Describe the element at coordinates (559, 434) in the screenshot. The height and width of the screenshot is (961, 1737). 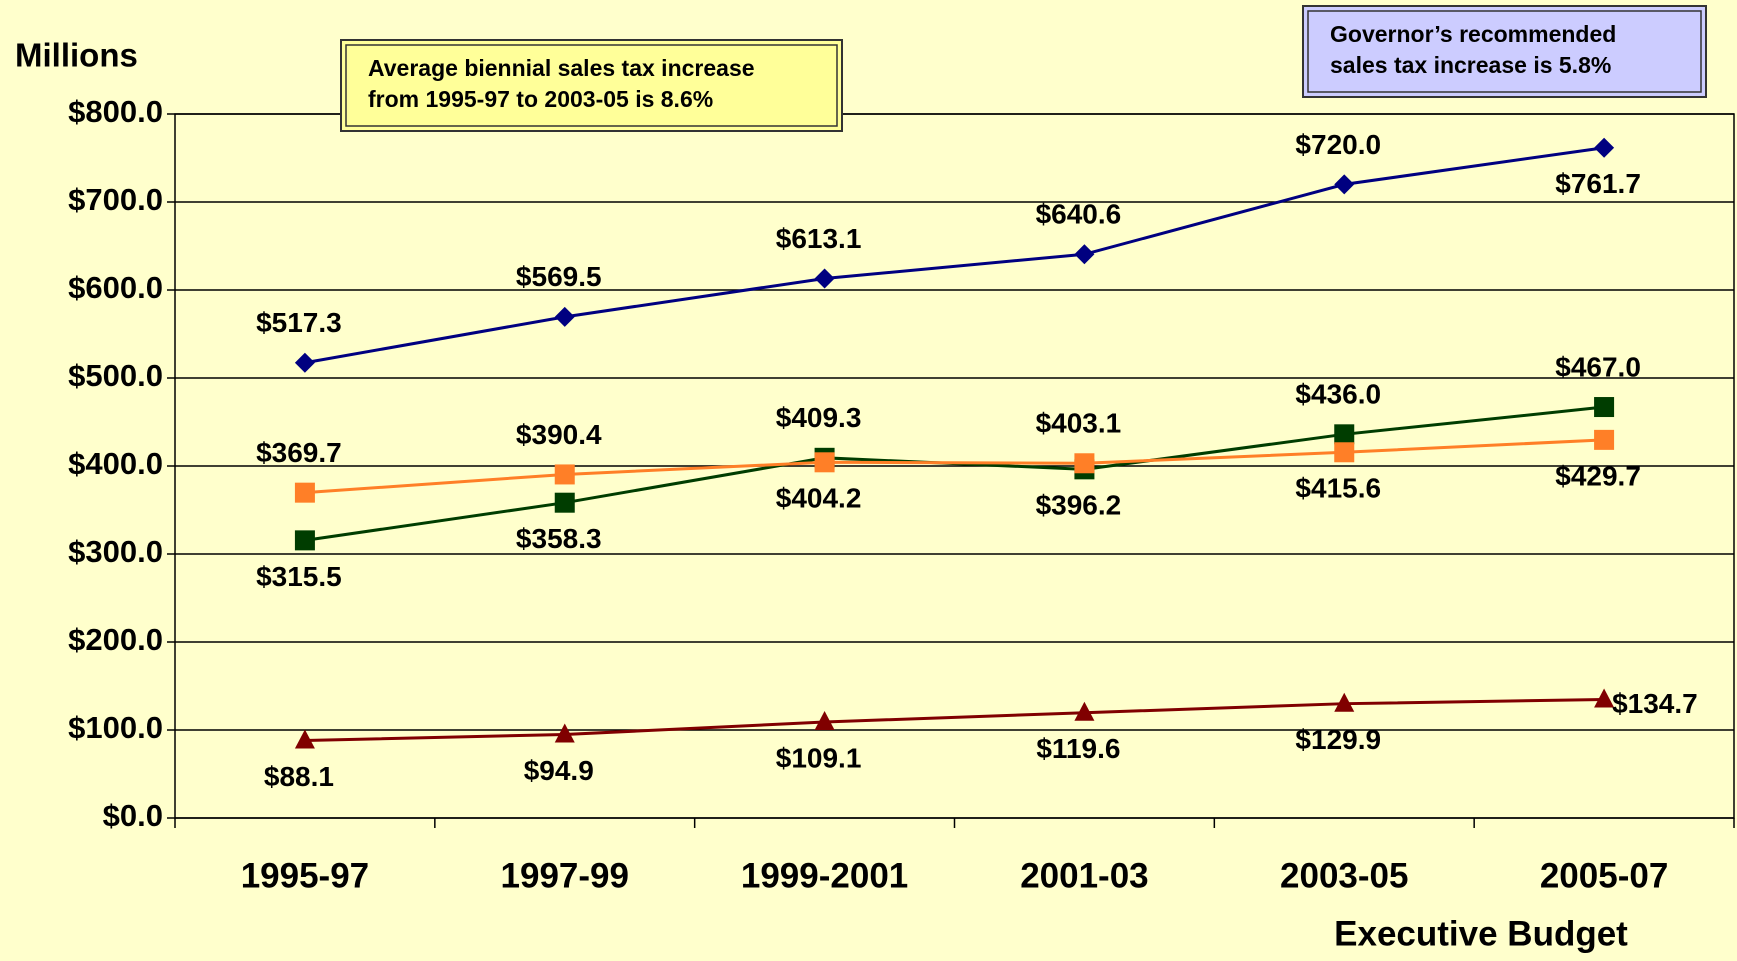
I see `value-label: $390.4` at that location.